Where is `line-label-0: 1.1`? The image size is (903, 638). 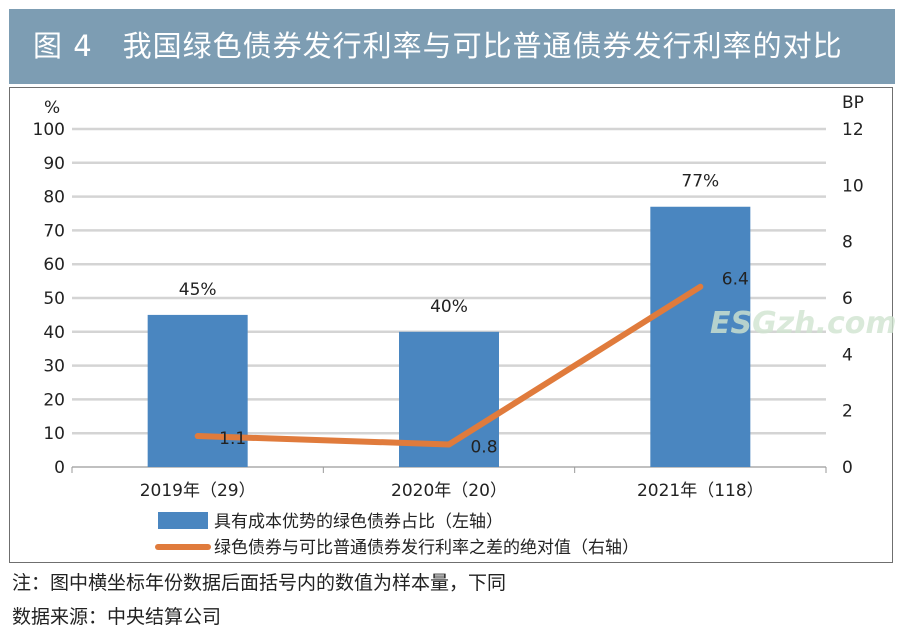
line-label-0: 1.1 is located at coordinates (232, 439).